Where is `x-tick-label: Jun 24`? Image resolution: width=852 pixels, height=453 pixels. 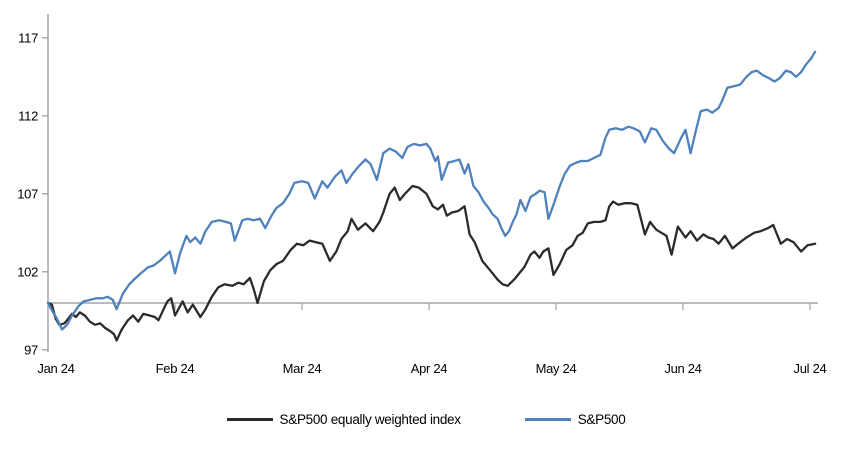
x-tick-label: Jun 24 is located at coordinates (682, 368).